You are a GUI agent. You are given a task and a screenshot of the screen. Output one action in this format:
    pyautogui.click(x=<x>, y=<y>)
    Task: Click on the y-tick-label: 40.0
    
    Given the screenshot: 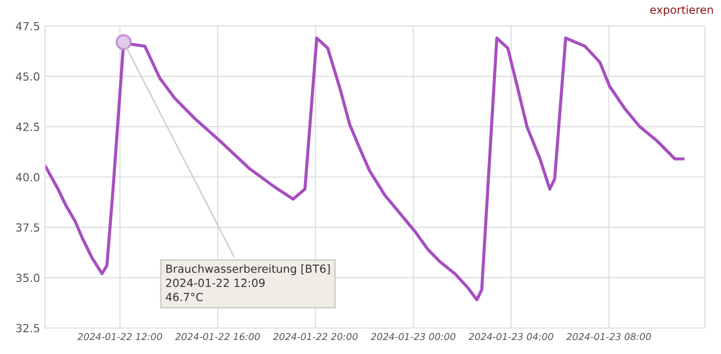 What is the action you would take?
    pyautogui.click(x=28, y=177)
    